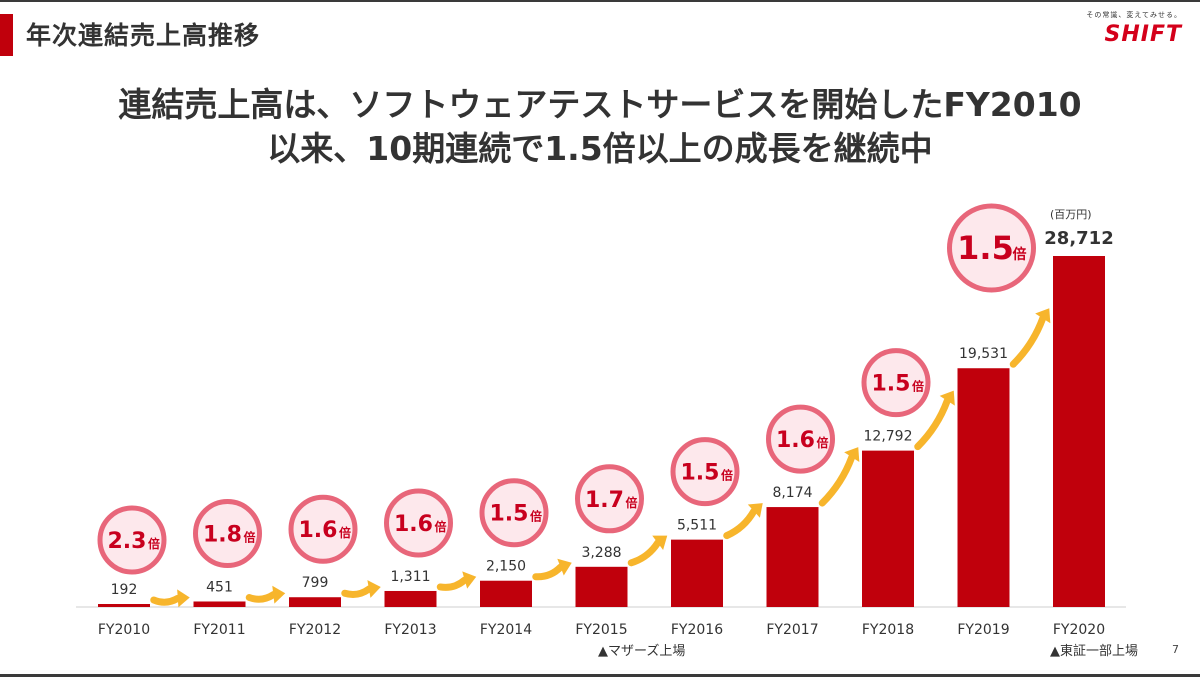 This screenshot has width=1200, height=677. What do you see at coordinates (536, 516) in the screenshot?
I see `growth-suffix-4: 倍` at bounding box center [536, 516].